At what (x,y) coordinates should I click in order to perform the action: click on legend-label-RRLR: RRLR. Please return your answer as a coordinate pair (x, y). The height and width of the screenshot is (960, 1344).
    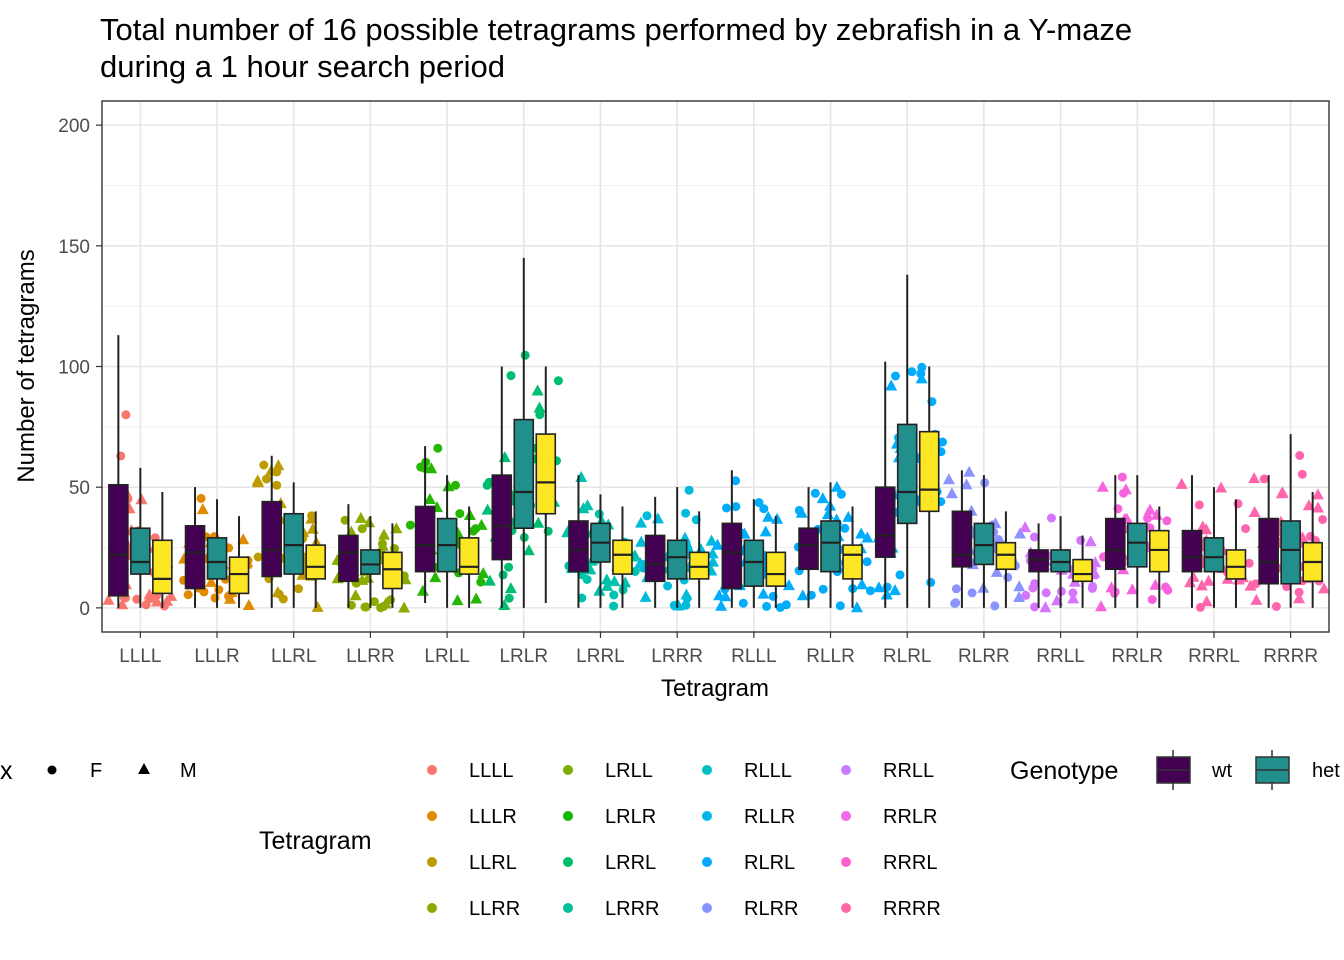
    Looking at the image, I should click on (910, 817).